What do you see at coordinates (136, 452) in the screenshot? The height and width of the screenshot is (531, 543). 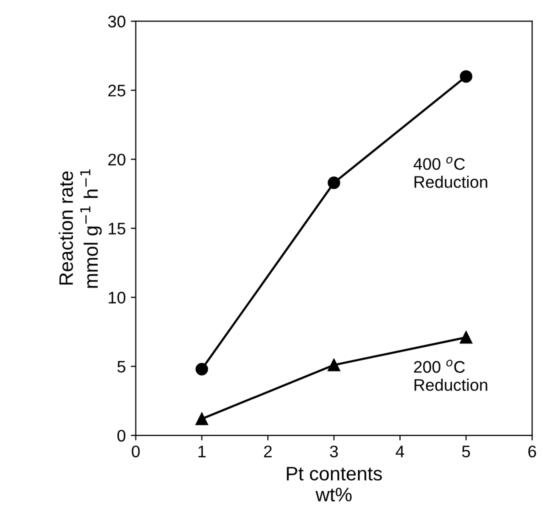 I see `x-tick-label: 0` at bounding box center [136, 452].